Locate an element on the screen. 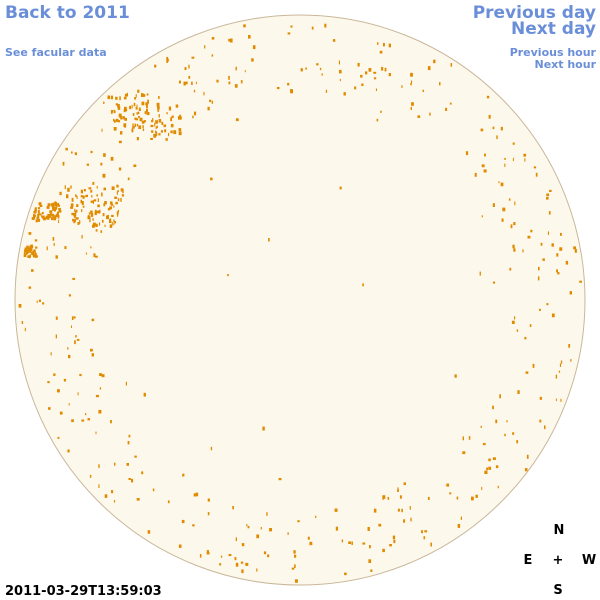 The width and height of the screenshot is (600, 600). facular-link: See facular data is located at coordinates (56, 52).